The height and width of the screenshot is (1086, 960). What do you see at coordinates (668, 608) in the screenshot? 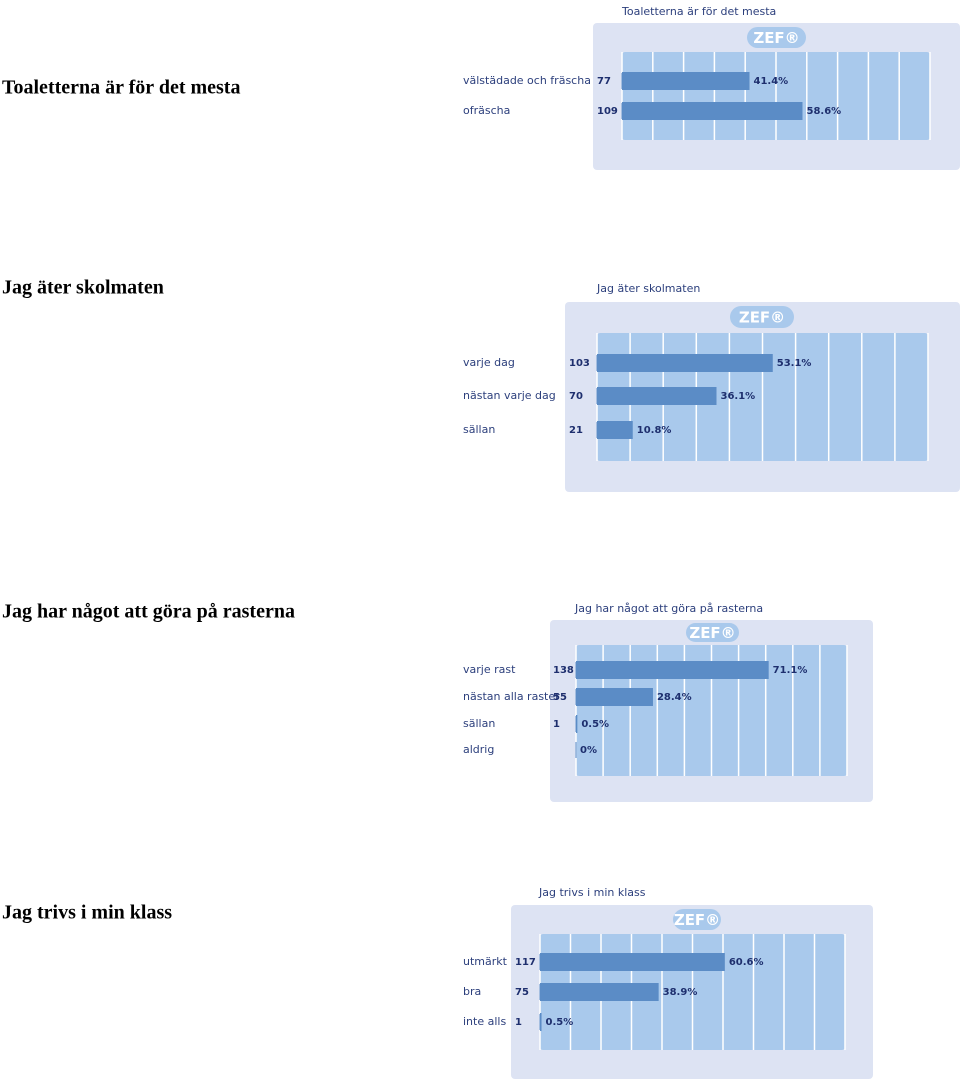
I see `chart-title: Jag har något att göra på rasterna` at bounding box center [668, 608].